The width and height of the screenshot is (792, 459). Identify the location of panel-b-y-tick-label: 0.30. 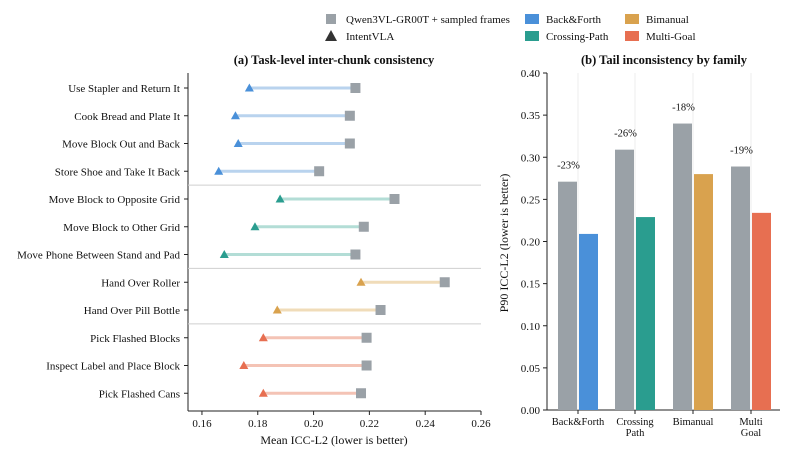
(531, 158).